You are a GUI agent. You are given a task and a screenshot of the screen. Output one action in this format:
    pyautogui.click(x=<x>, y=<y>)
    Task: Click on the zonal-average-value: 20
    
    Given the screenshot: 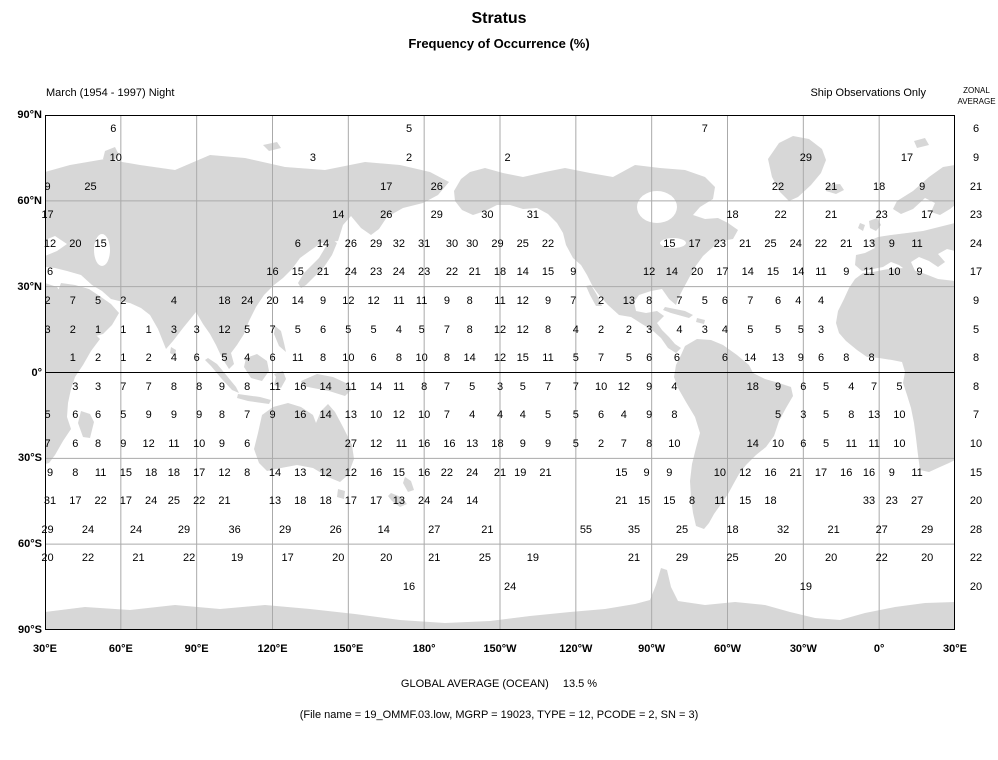 What is the action you would take?
    pyautogui.click(x=976, y=587)
    